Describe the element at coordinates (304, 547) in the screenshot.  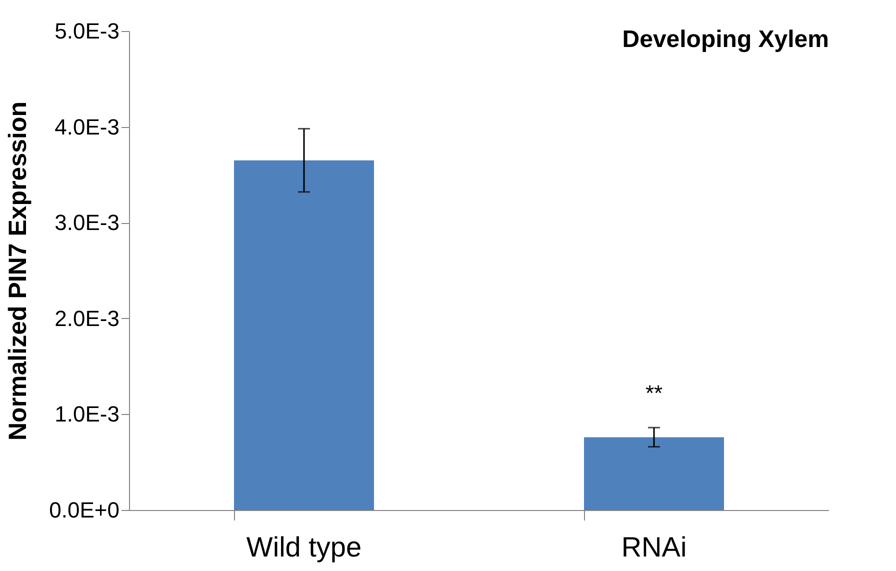
I see `x-tick-label: Wild type` at that location.